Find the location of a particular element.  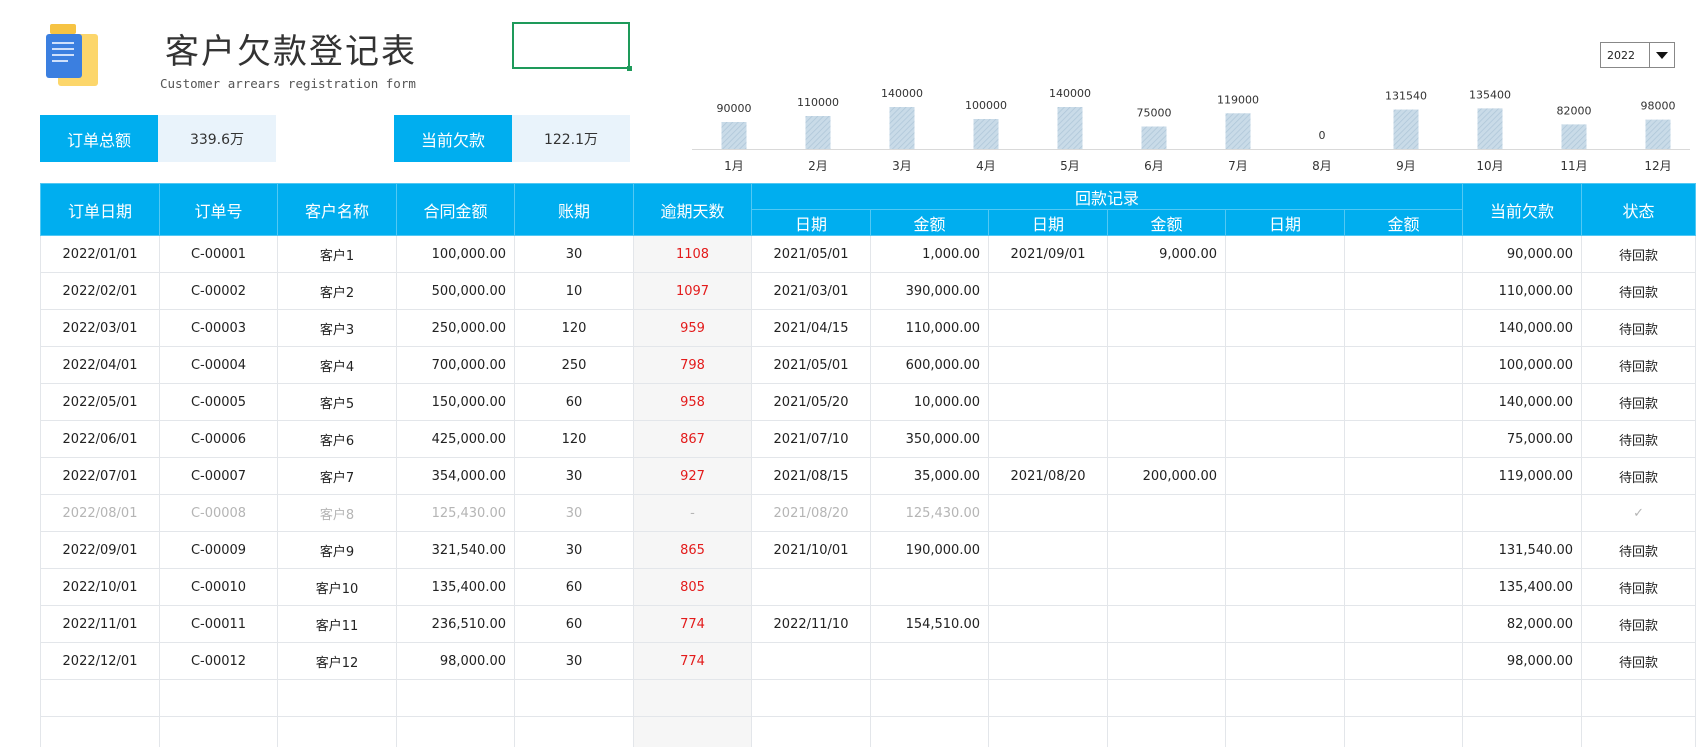

cell-overdue-days: 774 is located at coordinates (692, 661).